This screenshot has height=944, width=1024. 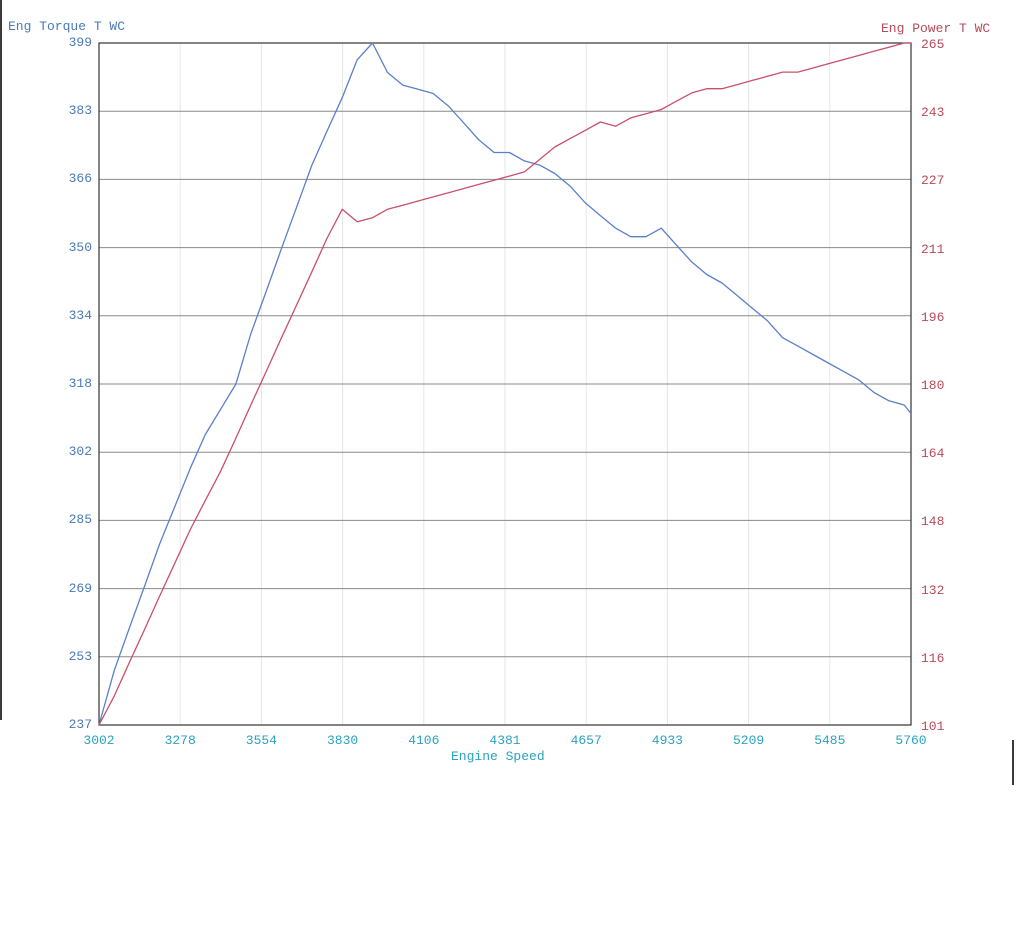 What do you see at coordinates (498, 756) in the screenshot?
I see `x-axis-title: Engine Speed` at bounding box center [498, 756].